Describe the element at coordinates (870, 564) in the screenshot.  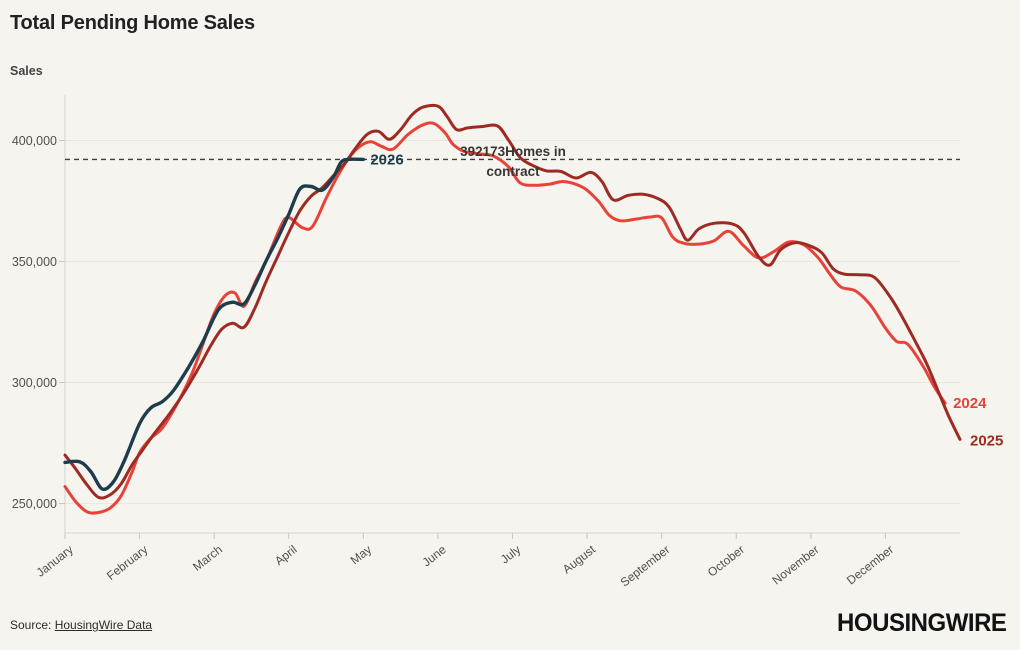
I see `svg-text: December` at that location.